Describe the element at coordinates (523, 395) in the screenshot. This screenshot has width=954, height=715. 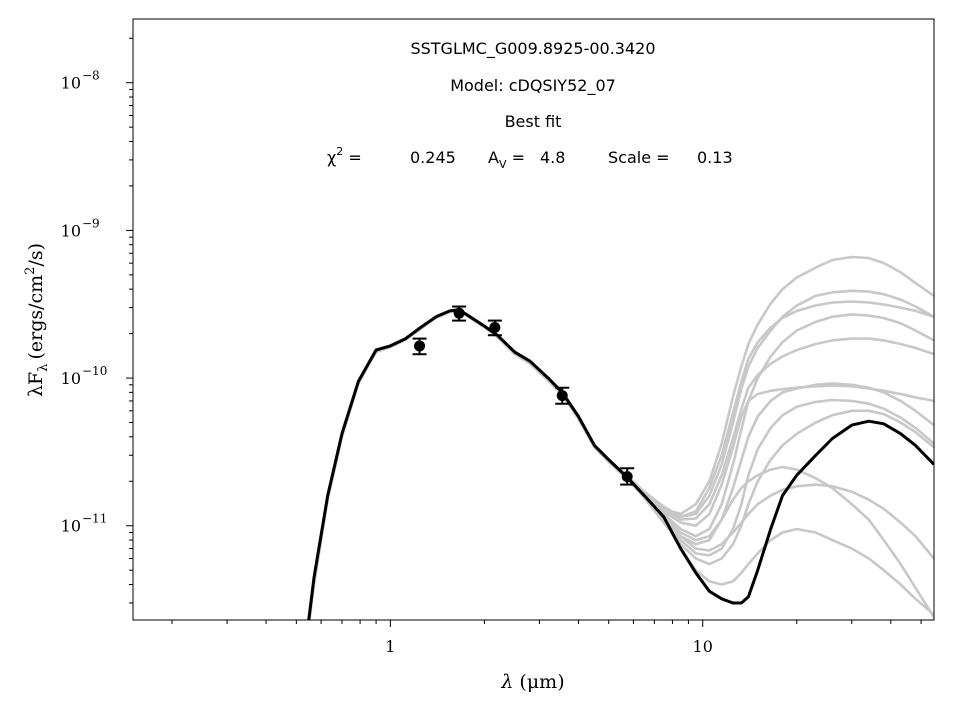
I see `observed-data-points` at that location.